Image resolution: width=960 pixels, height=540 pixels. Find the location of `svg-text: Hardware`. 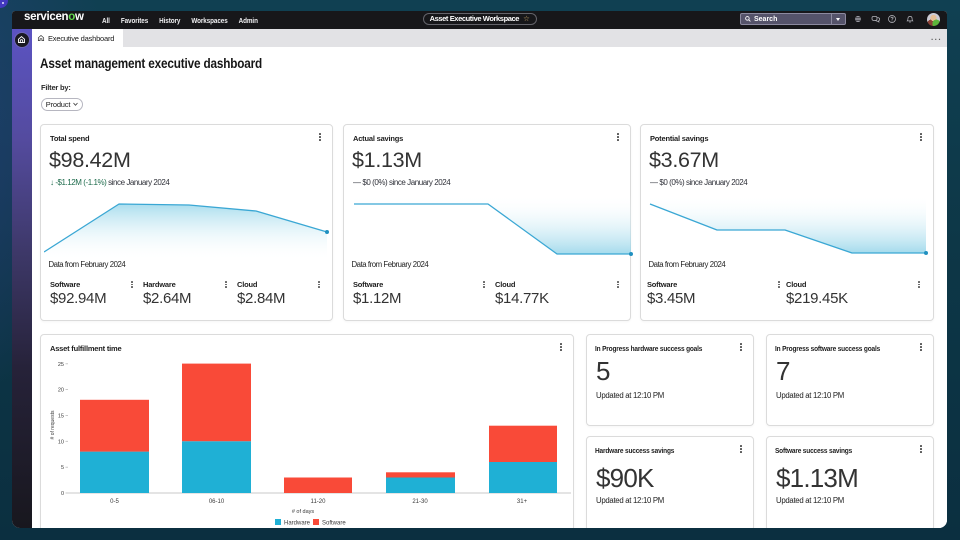

svg-text: Hardware is located at coordinates (297, 524).